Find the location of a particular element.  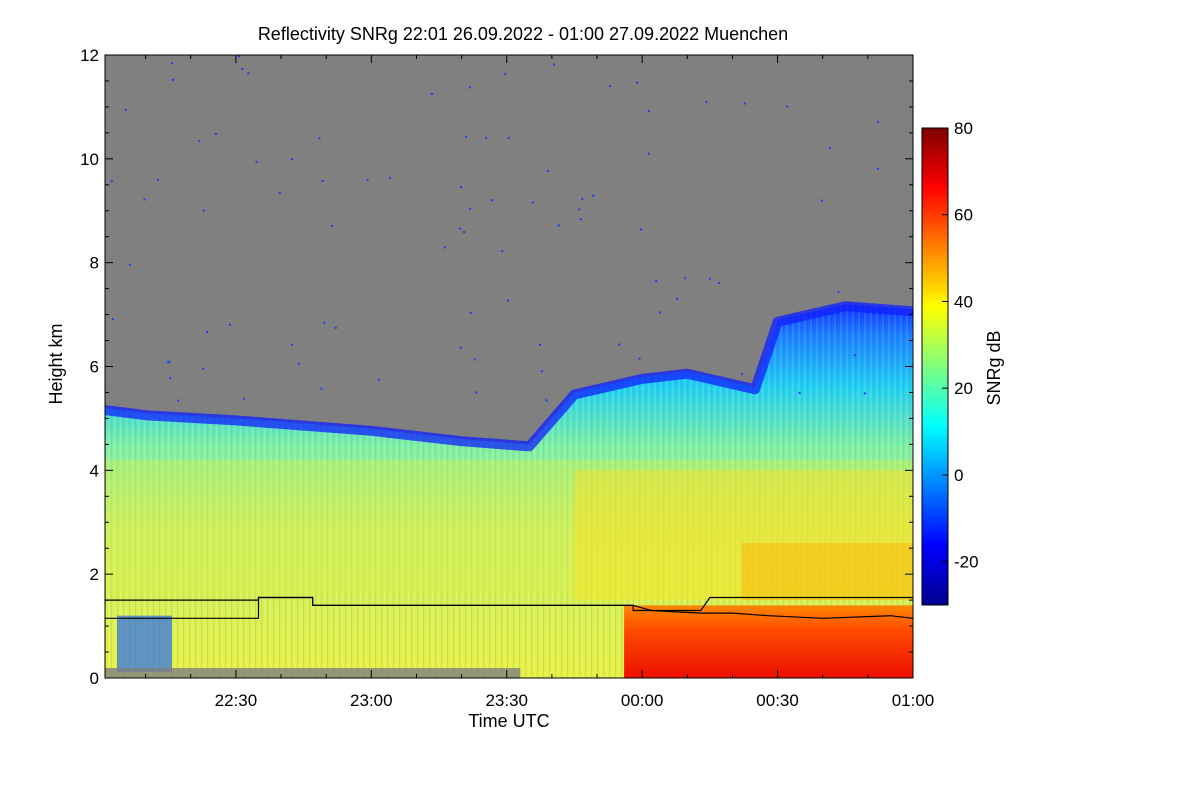

y-tick-label: 0 is located at coordinates (94, 678).